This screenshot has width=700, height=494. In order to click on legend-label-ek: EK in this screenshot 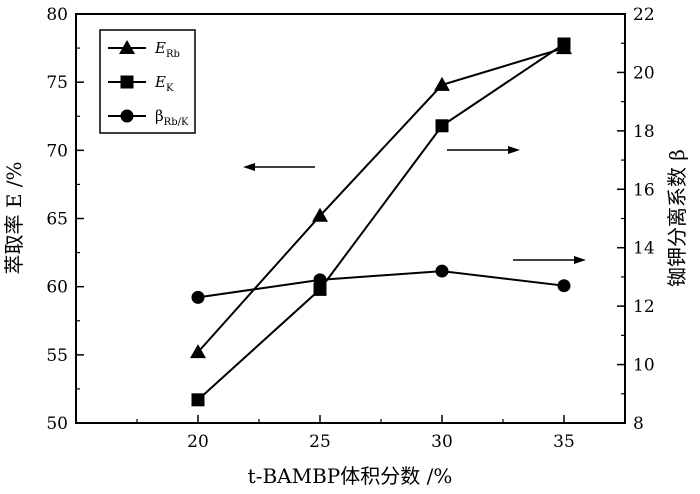, I will do `click(164, 83)`.